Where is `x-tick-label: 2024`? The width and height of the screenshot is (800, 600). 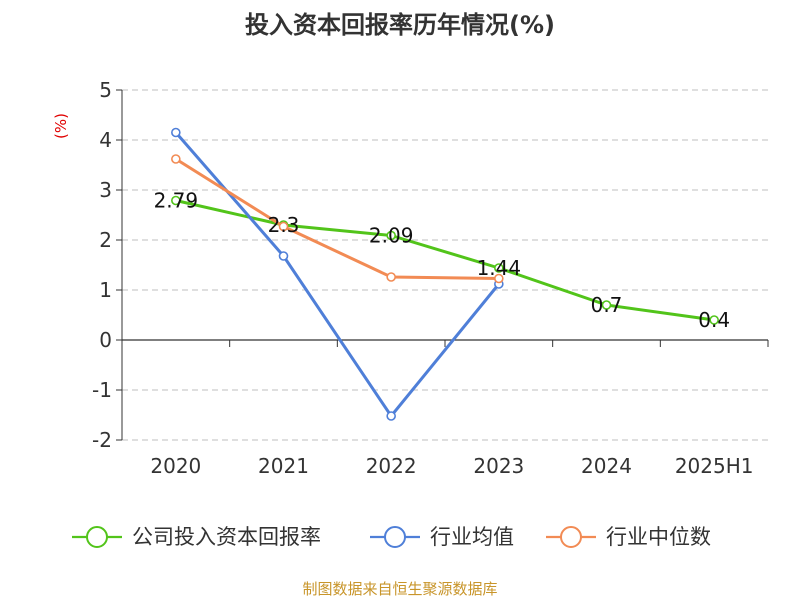 x-tick-label: 2024 is located at coordinates (606, 466).